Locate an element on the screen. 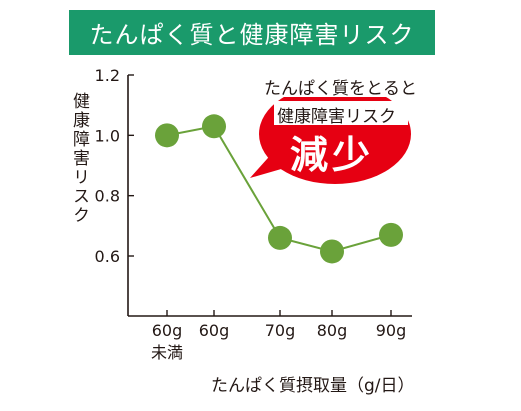 This screenshot has height=411, width=521. y-tick-label: 1.2 is located at coordinates (107, 75).